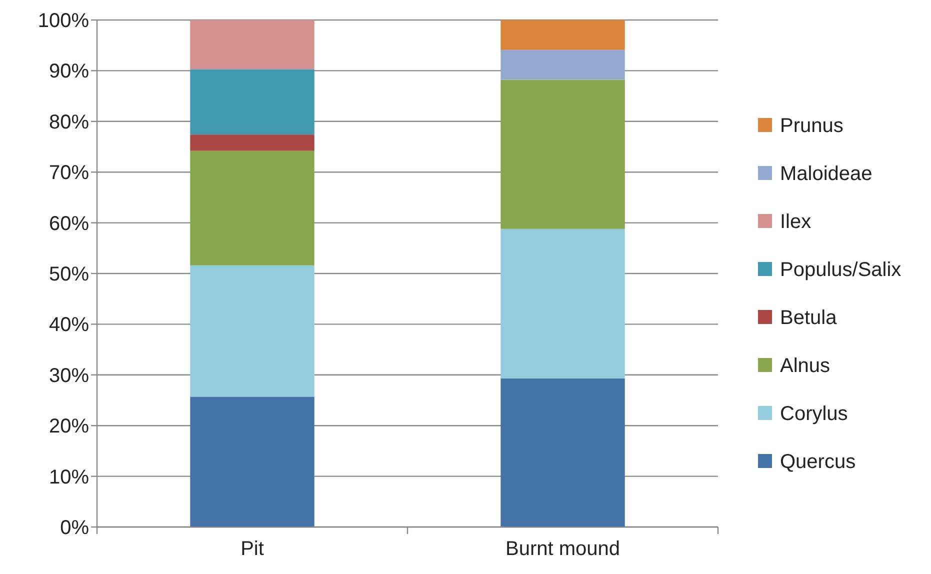 The height and width of the screenshot is (574, 931). I want to click on y-tick-label: 30%, so click(69, 375).